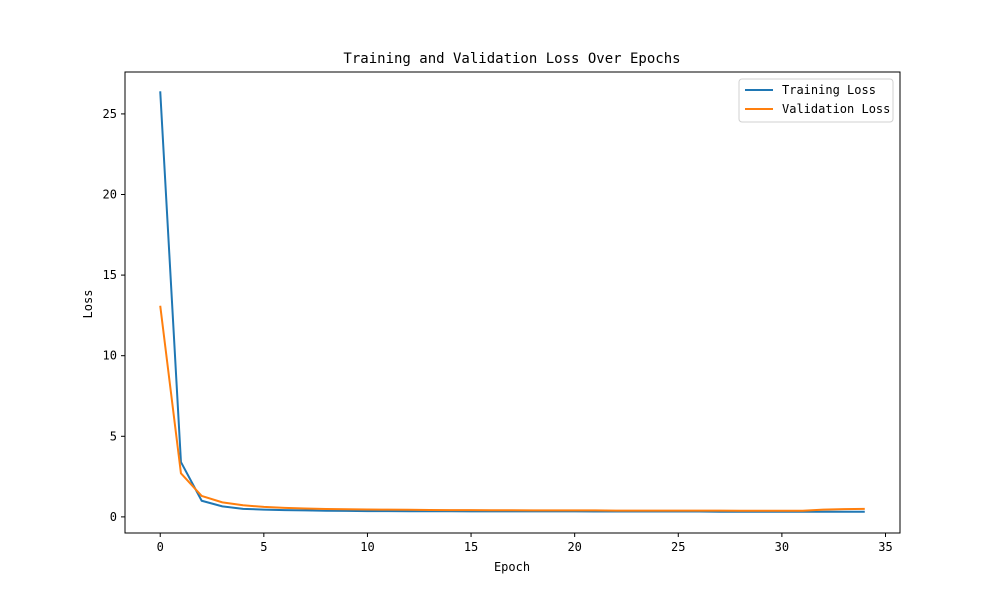 Image resolution: width=1000 pixels, height=605 pixels. What do you see at coordinates (113, 436) in the screenshot?
I see `y-tick-label: 5` at bounding box center [113, 436].